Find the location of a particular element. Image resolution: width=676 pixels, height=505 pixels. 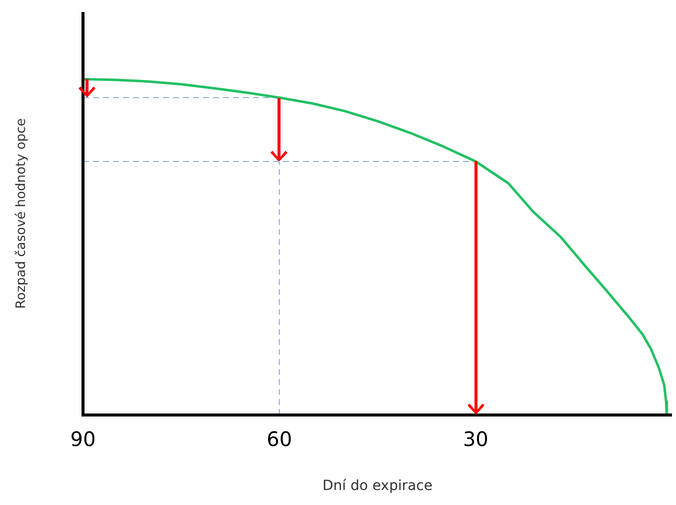

x-tick-label: 60 is located at coordinates (279, 439).